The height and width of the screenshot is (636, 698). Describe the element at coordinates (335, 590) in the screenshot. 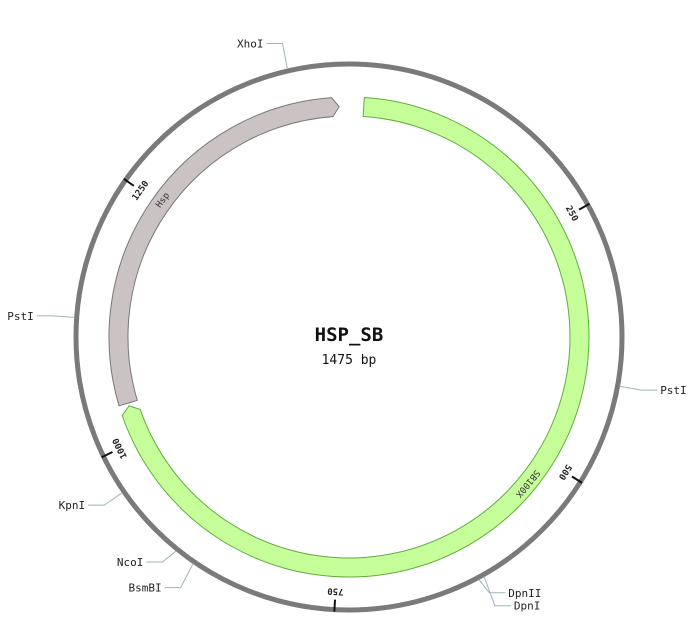

I see `tick-label-750: 750` at that location.